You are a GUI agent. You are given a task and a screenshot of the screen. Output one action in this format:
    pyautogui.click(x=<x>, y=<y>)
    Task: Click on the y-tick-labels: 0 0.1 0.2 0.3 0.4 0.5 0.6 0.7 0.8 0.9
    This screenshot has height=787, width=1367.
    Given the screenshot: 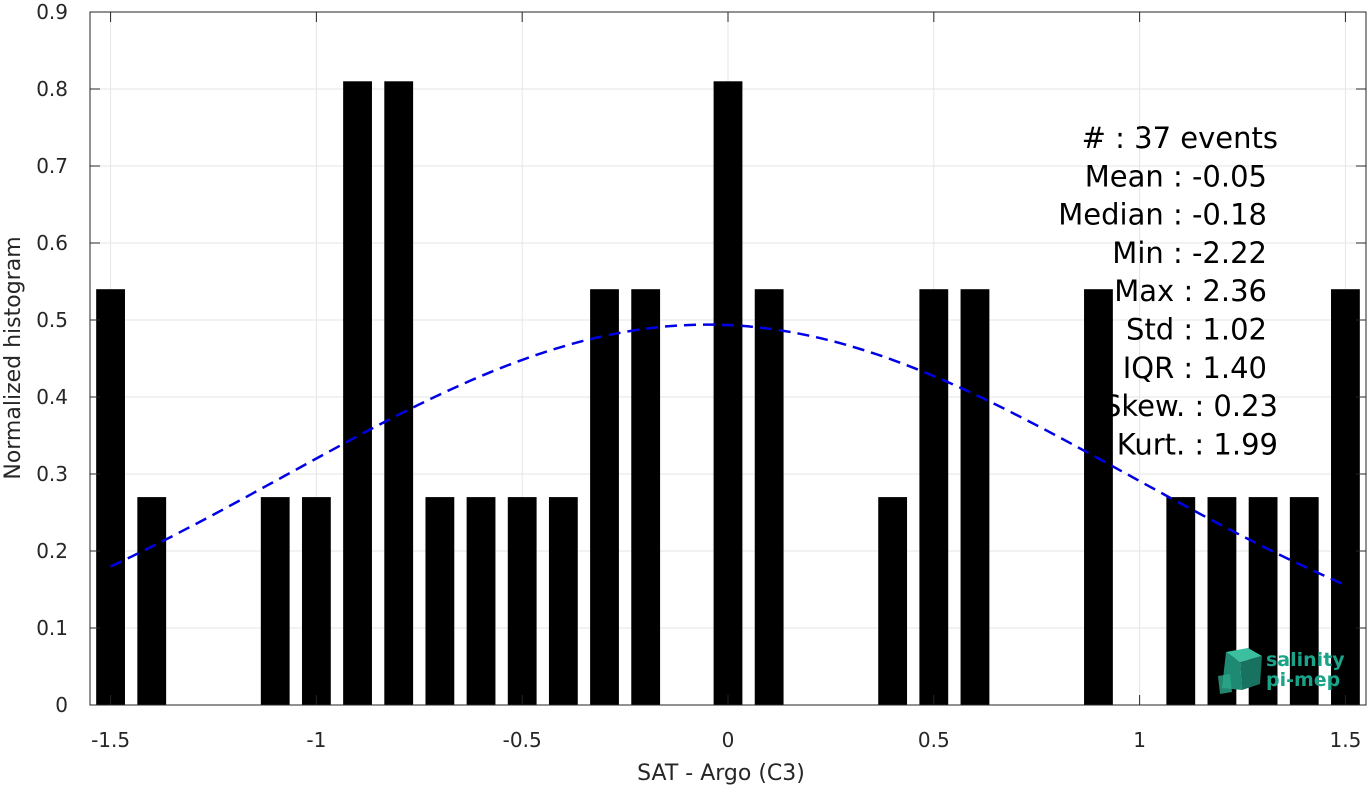 What is the action you would take?
    pyautogui.click(x=52, y=358)
    